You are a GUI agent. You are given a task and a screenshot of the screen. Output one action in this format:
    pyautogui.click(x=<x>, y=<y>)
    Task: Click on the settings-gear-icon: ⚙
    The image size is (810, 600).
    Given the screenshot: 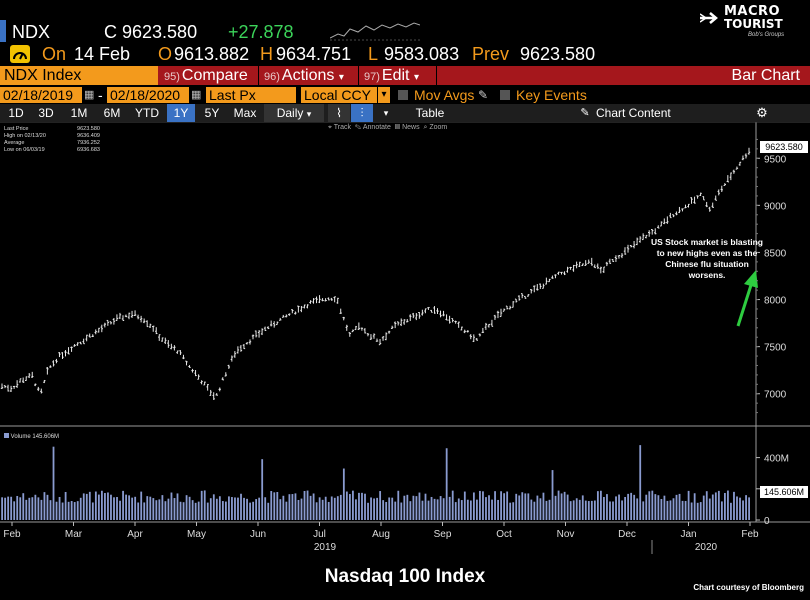 What is the action you would take?
    pyautogui.click(x=762, y=112)
    